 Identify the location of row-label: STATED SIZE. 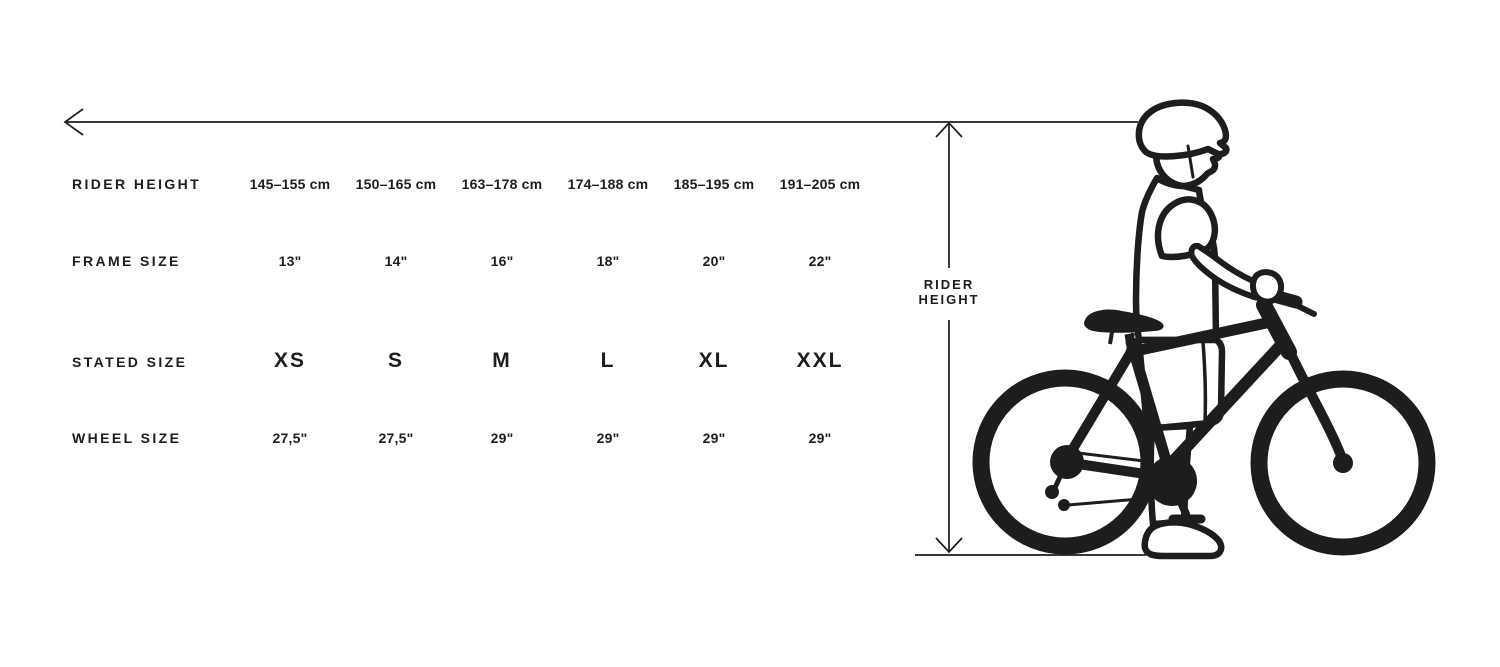
(130, 362).